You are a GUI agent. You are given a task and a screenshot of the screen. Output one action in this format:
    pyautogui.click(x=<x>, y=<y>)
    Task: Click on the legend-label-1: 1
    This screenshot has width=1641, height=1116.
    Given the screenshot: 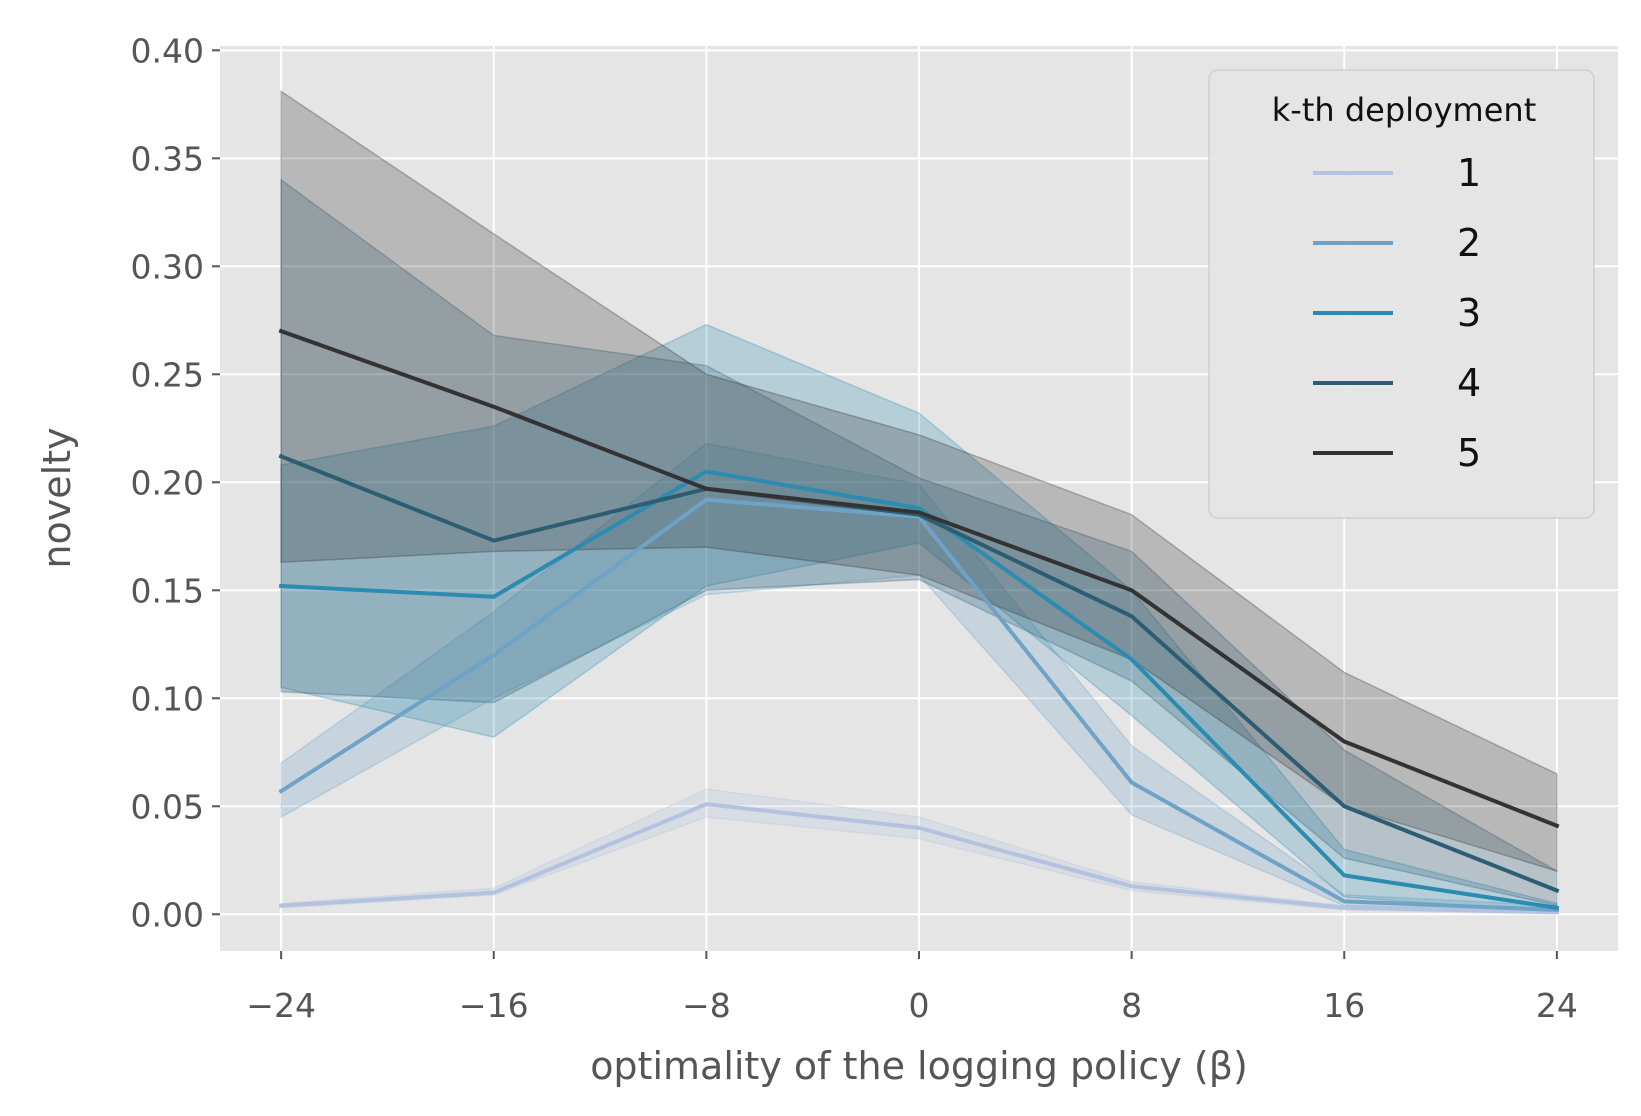 What is the action you would take?
    pyautogui.click(x=1469, y=173)
    